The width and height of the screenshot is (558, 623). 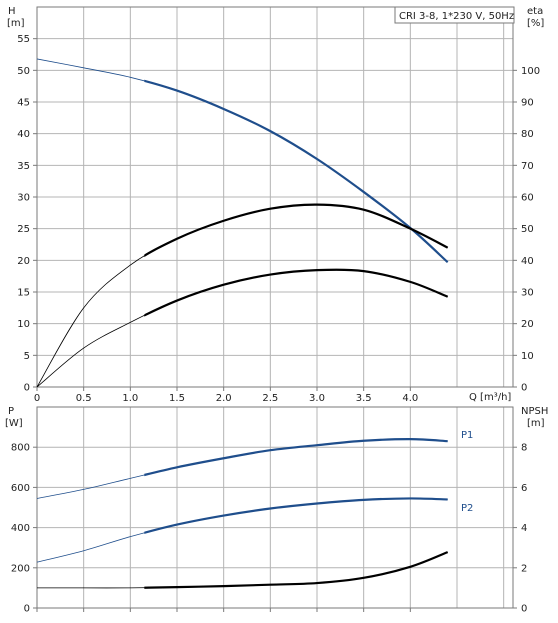 I want to click on left-tick-label: 50, so click(x=23, y=71).